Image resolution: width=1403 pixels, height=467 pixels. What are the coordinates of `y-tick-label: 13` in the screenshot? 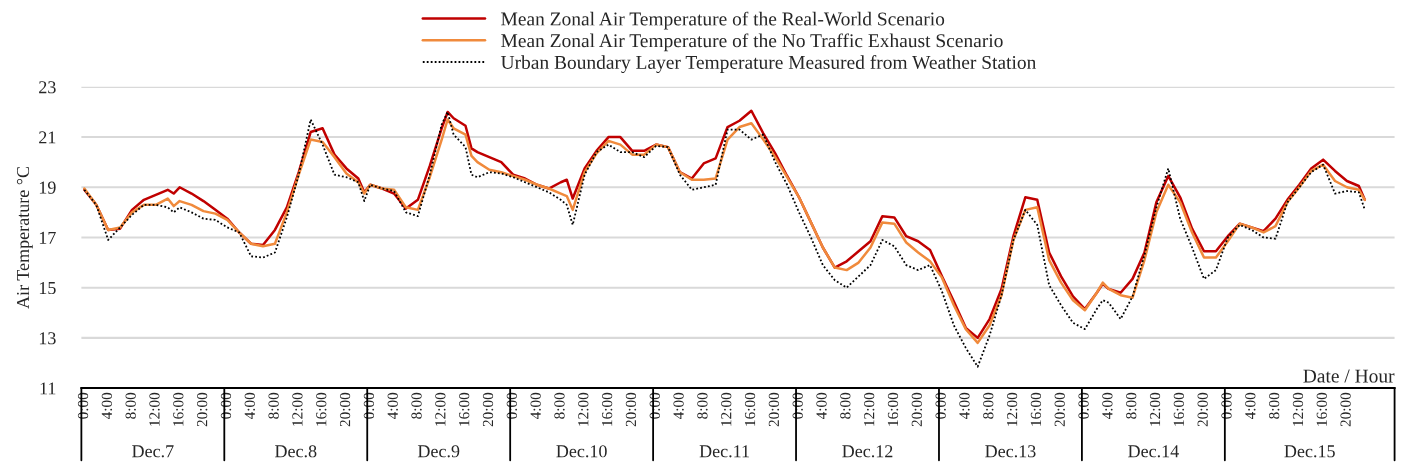 It's located at (47, 338).